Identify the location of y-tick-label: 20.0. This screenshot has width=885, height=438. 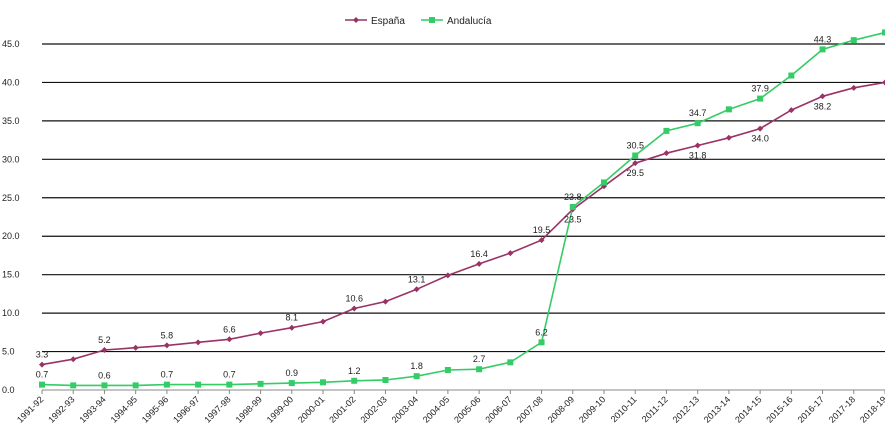
(11, 236).